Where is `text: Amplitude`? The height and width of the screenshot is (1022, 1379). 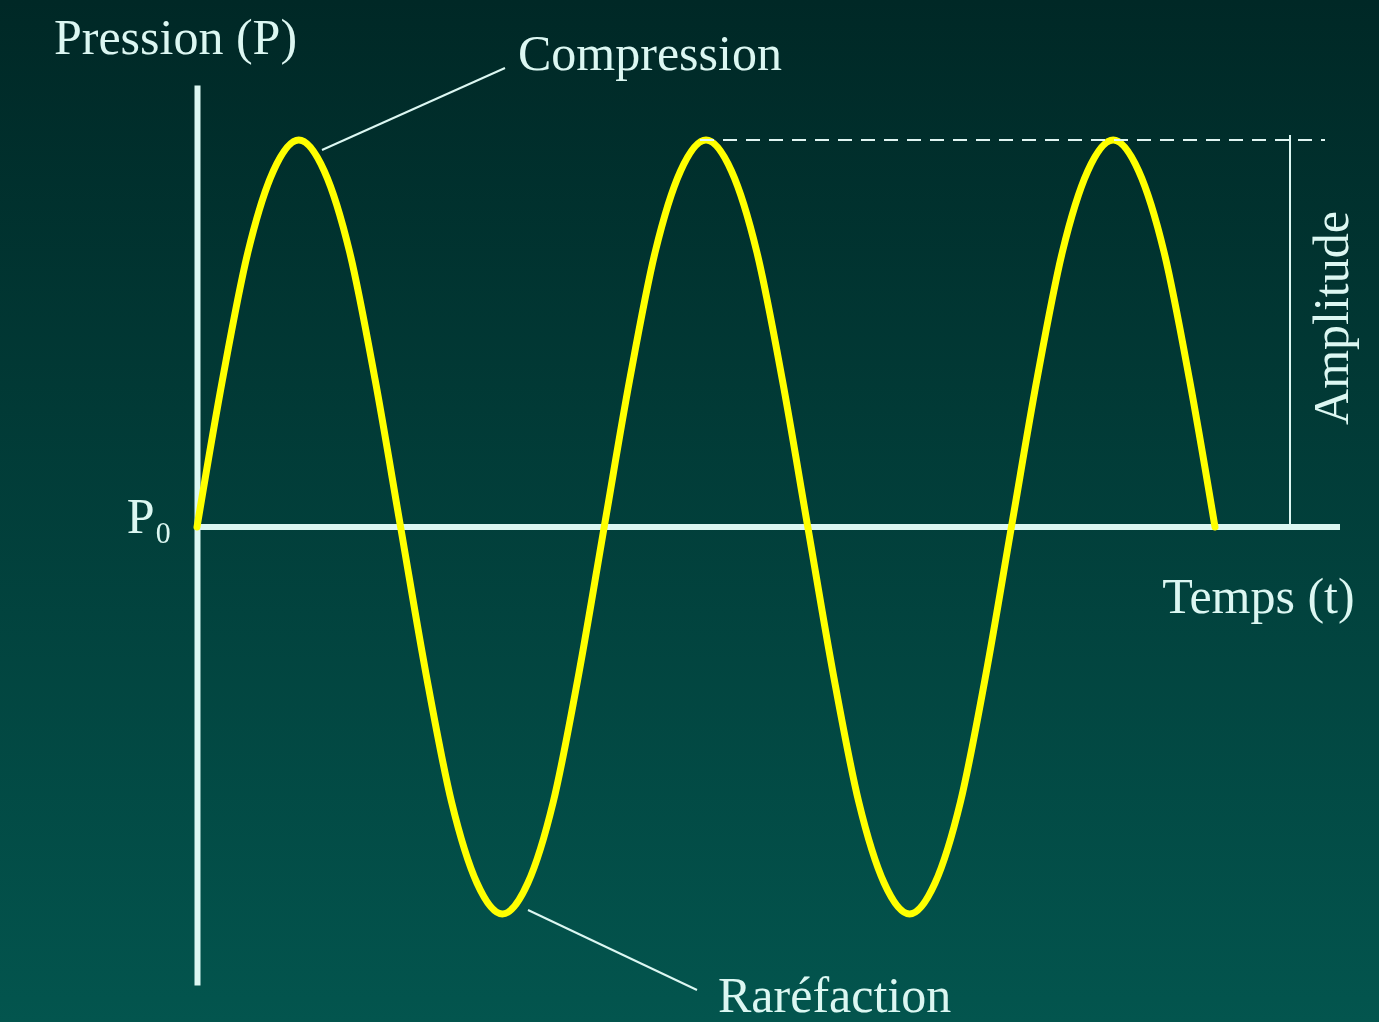
text: Amplitude is located at coordinates (1331, 318).